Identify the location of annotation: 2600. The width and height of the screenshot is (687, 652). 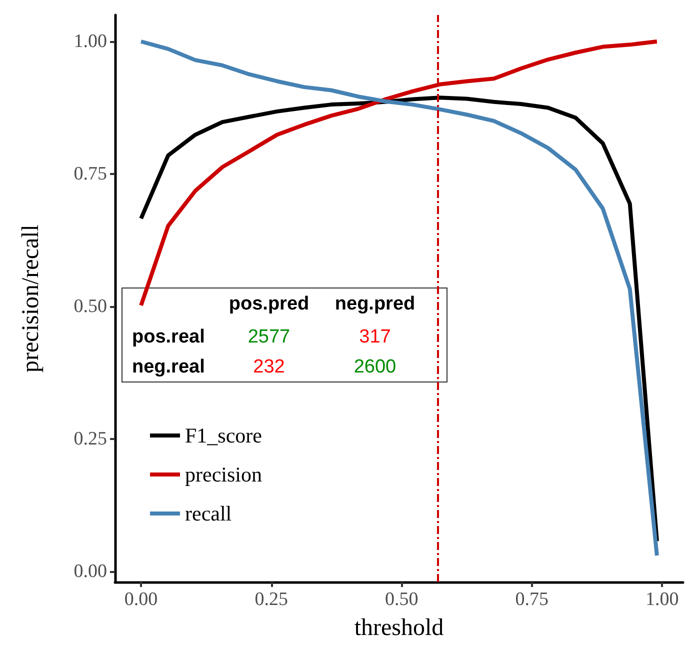
(375, 367).